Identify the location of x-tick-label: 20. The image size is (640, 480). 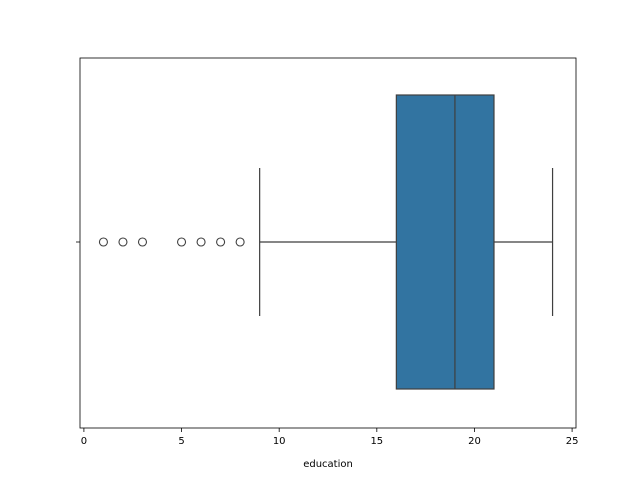
(474, 441).